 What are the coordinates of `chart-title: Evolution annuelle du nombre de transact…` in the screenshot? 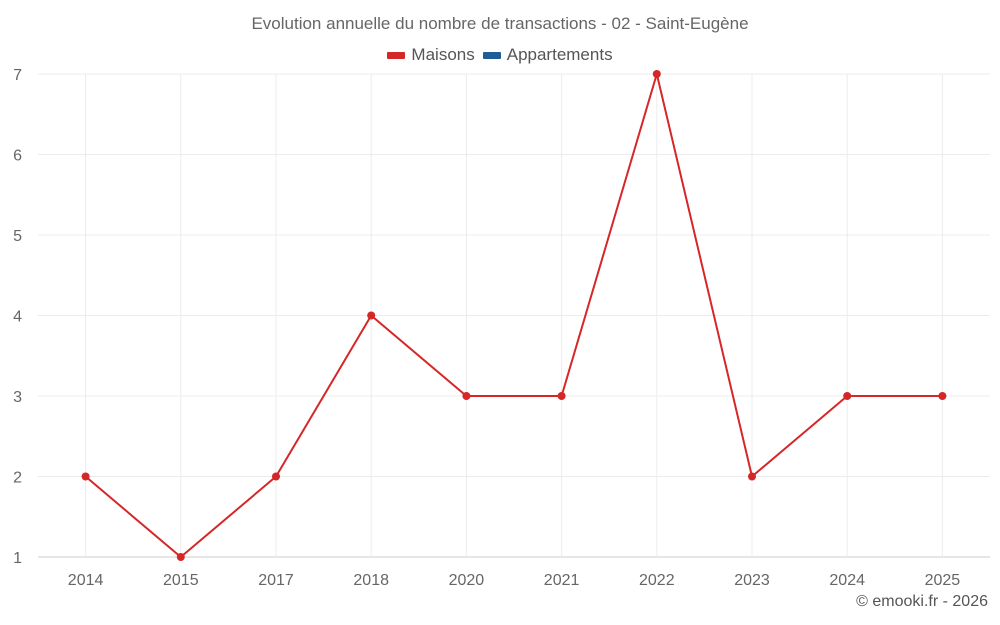 It's located at (500, 23).